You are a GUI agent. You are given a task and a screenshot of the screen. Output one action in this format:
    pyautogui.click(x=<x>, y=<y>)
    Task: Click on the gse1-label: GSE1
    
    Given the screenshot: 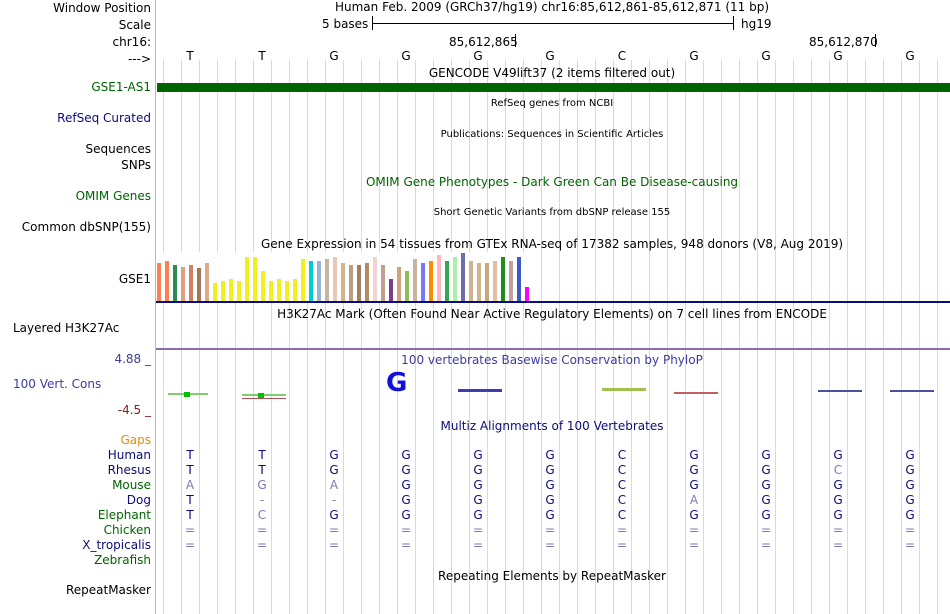 What is the action you would take?
    pyautogui.click(x=134, y=279)
    